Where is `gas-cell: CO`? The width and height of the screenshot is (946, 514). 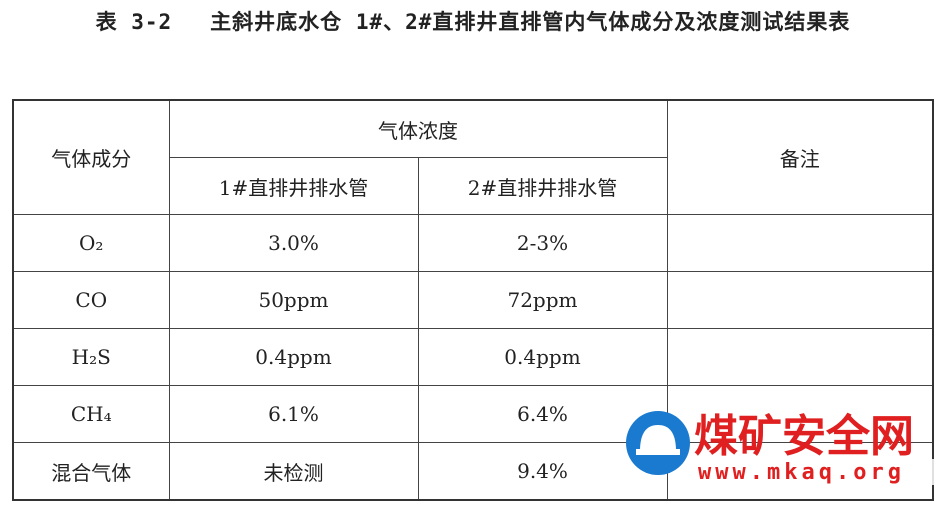
gas-cell: CO is located at coordinates (91, 300).